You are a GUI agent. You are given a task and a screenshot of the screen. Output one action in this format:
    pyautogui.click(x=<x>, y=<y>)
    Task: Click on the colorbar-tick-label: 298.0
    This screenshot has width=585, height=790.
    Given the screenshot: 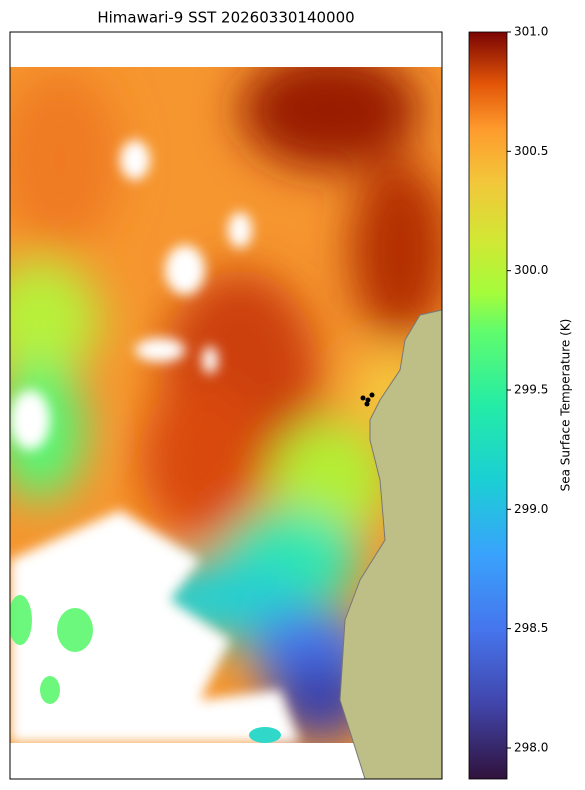 What is the action you would take?
    pyautogui.click(x=531, y=747)
    